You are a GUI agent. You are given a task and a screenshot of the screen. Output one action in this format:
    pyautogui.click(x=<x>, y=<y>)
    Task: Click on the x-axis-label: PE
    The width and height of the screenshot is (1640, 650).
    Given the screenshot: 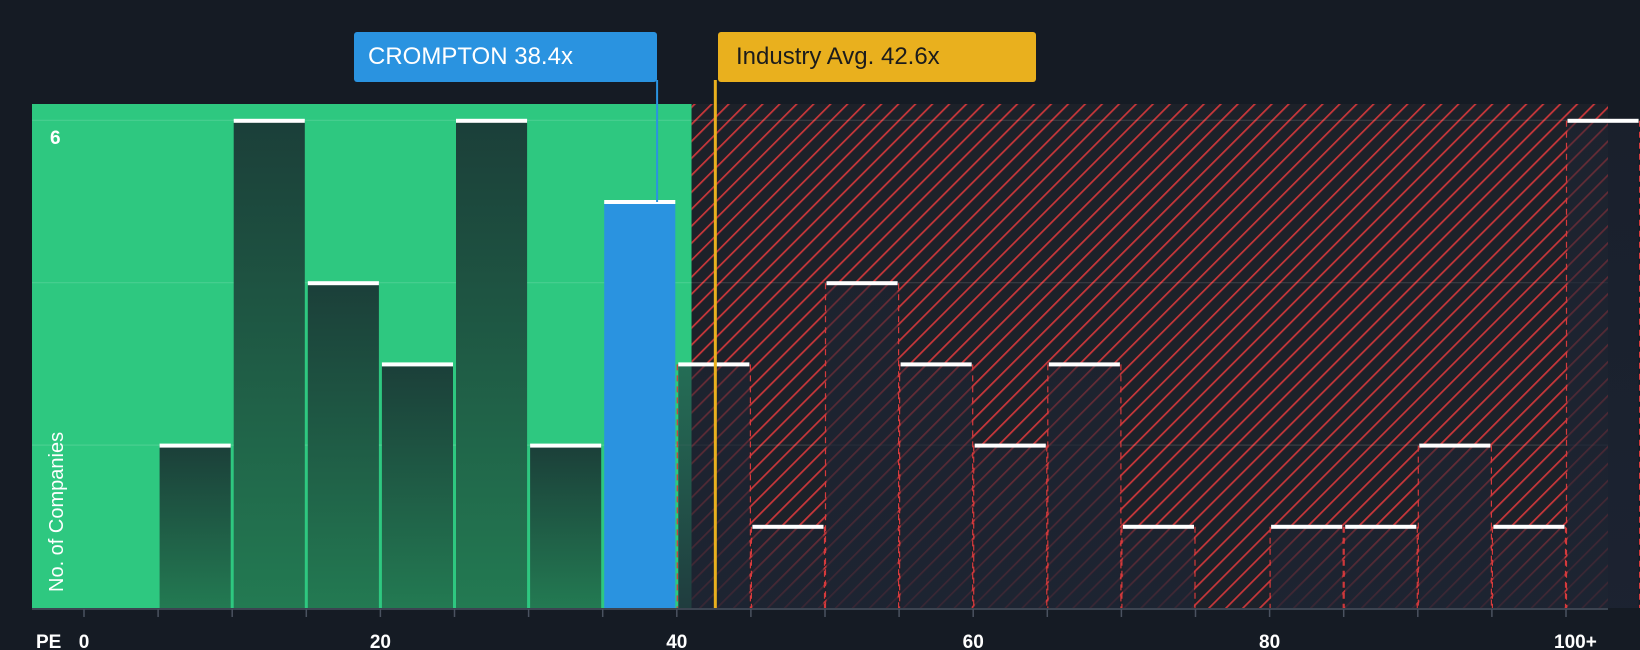 What is the action you would take?
    pyautogui.click(x=48, y=641)
    